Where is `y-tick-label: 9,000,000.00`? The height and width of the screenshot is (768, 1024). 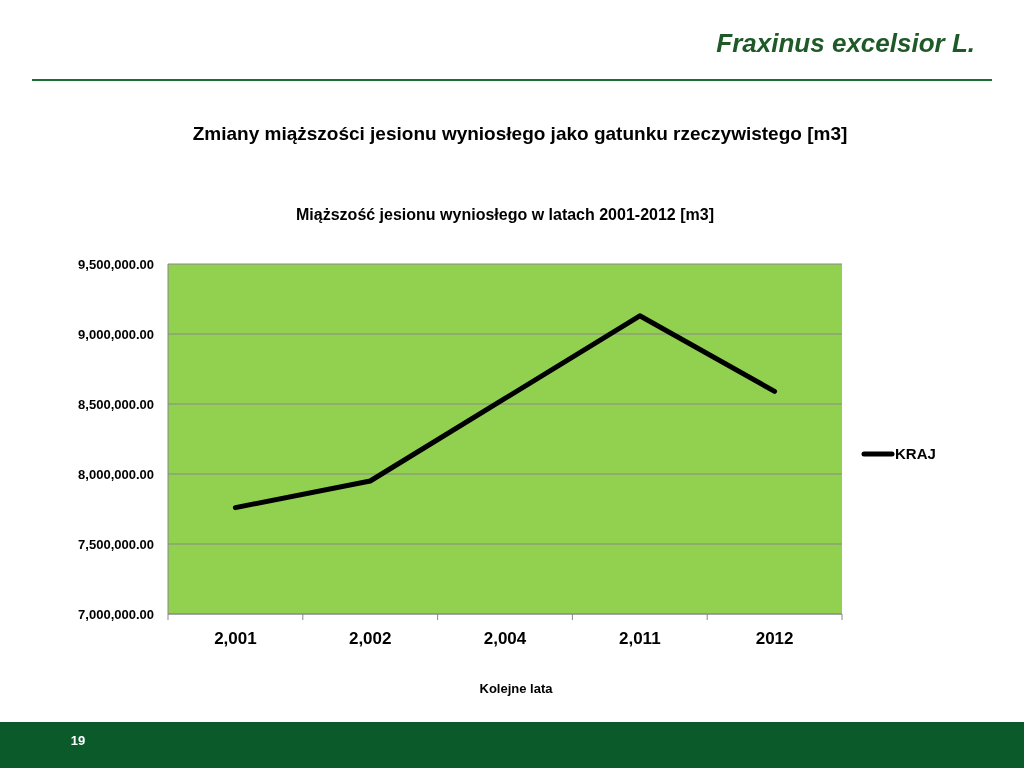
y-tick-label: 9,000,000.00 is located at coordinates (116, 334).